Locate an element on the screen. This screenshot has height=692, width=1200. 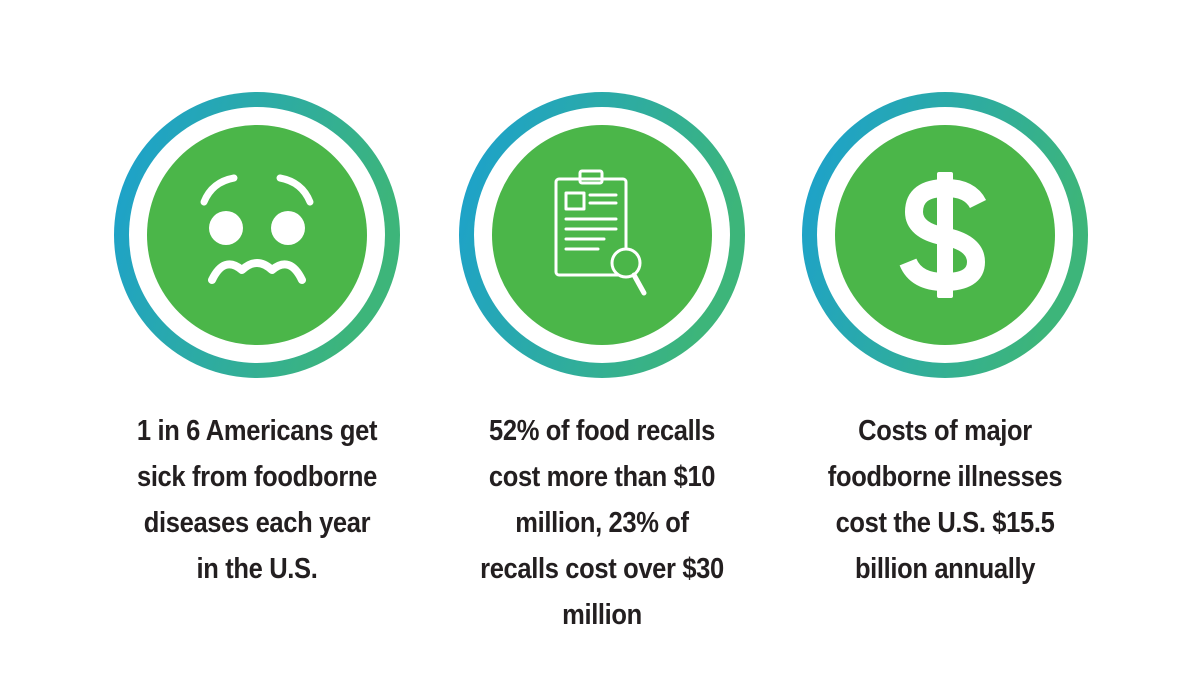
clipboard-magnifier-icon is located at coordinates (600, 232).